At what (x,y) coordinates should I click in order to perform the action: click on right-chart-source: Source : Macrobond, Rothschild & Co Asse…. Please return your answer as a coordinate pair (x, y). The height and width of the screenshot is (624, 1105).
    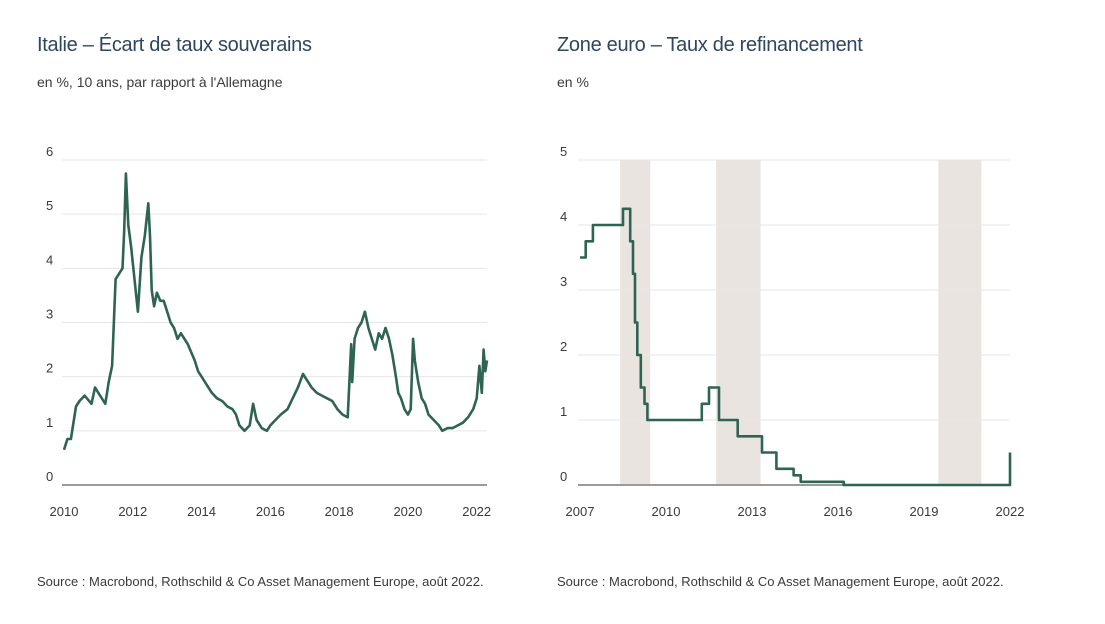
    Looking at the image, I should click on (780, 581).